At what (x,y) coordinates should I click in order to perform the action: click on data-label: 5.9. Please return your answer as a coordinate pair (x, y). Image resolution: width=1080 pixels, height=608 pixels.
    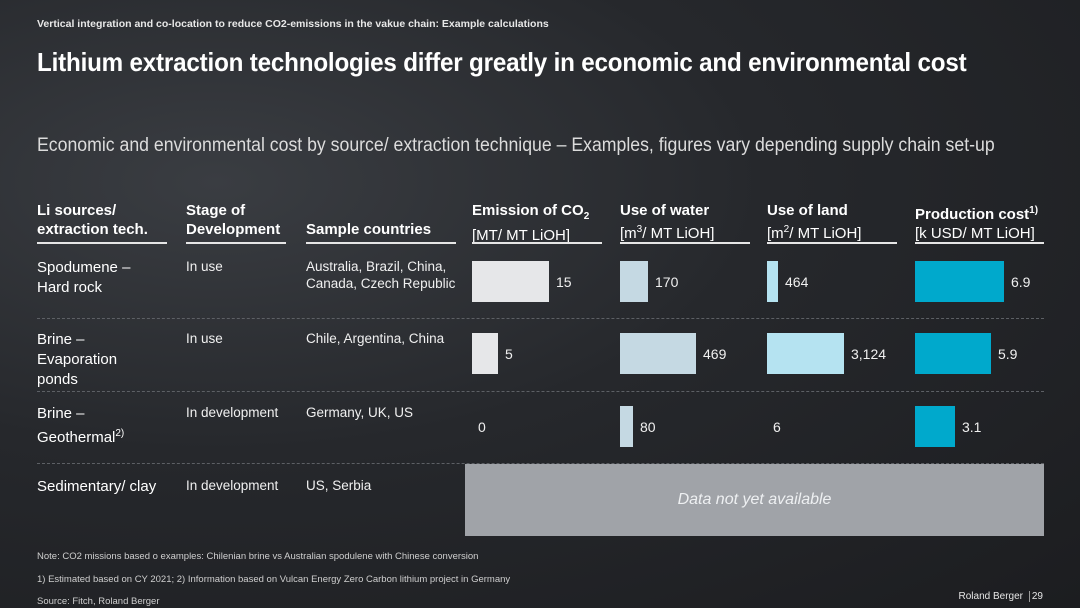
    Looking at the image, I should click on (1008, 354).